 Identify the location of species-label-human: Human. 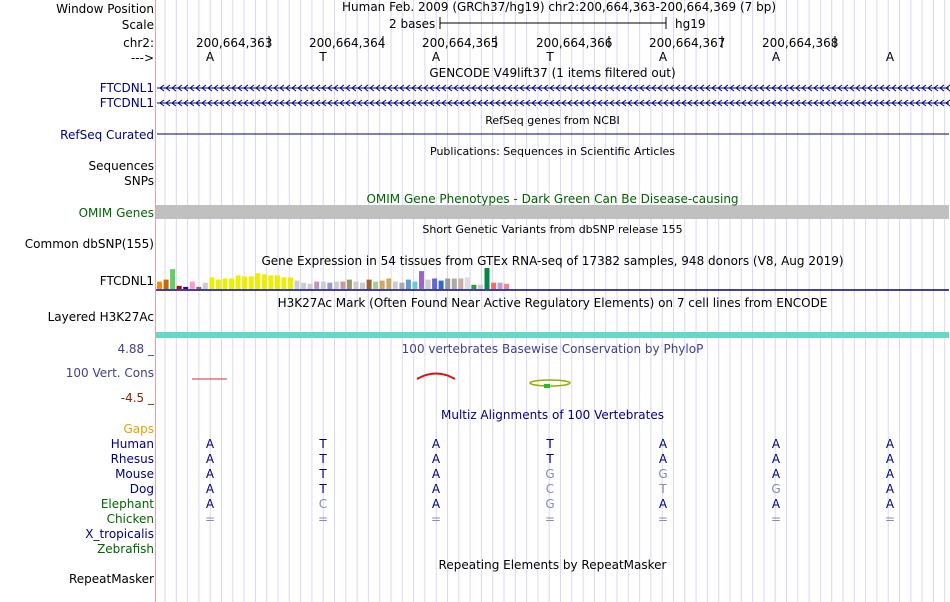
(132, 444).